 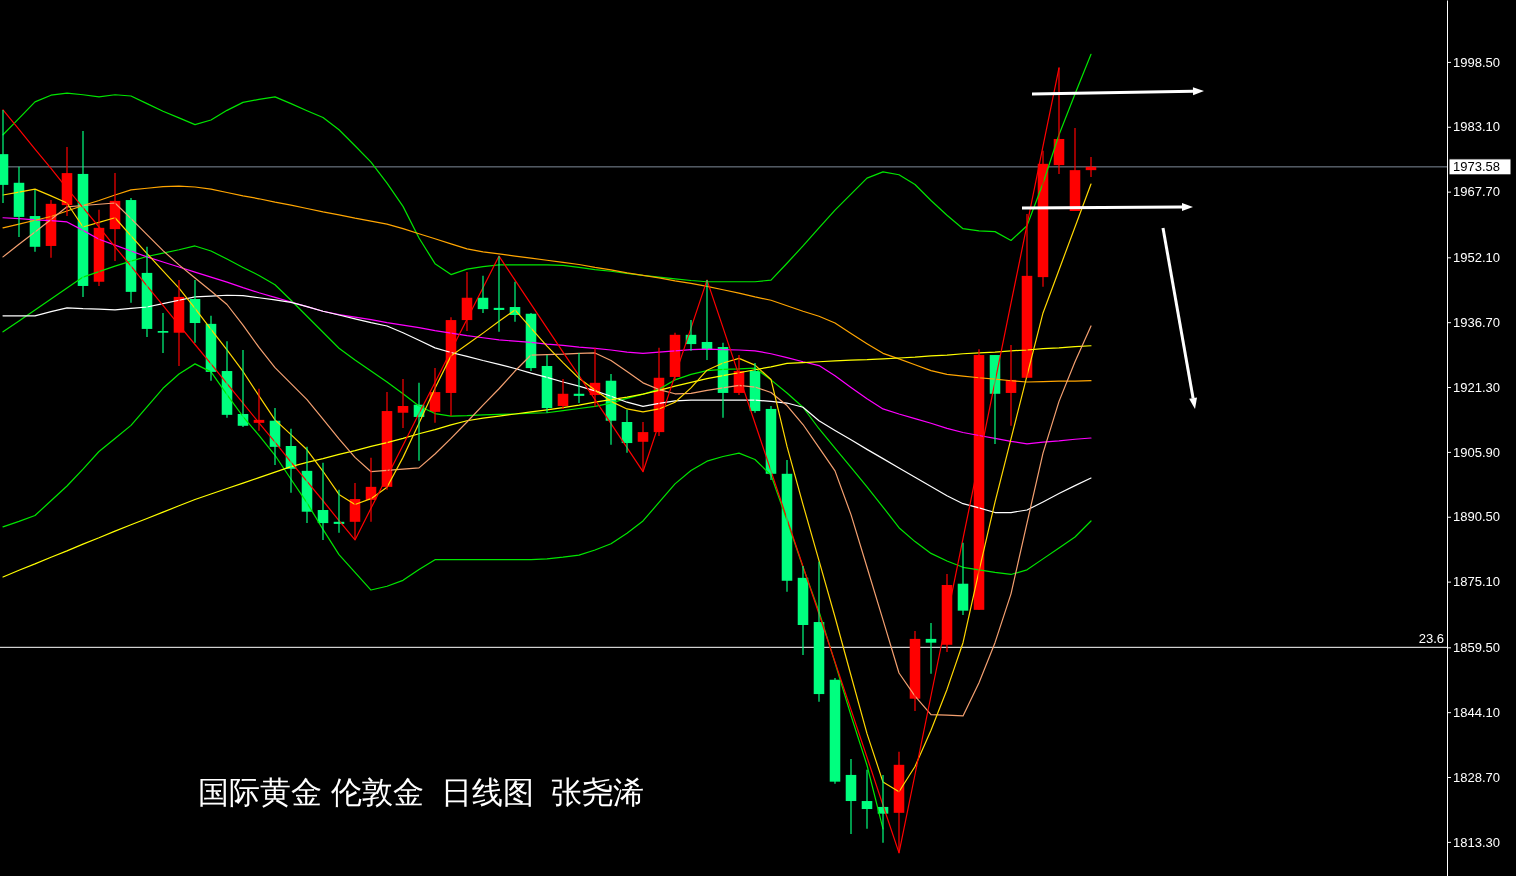 What do you see at coordinates (1476, 62) in the screenshot?
I see `y-tick-label: 1998.50` at bounding box center [1476, 62].